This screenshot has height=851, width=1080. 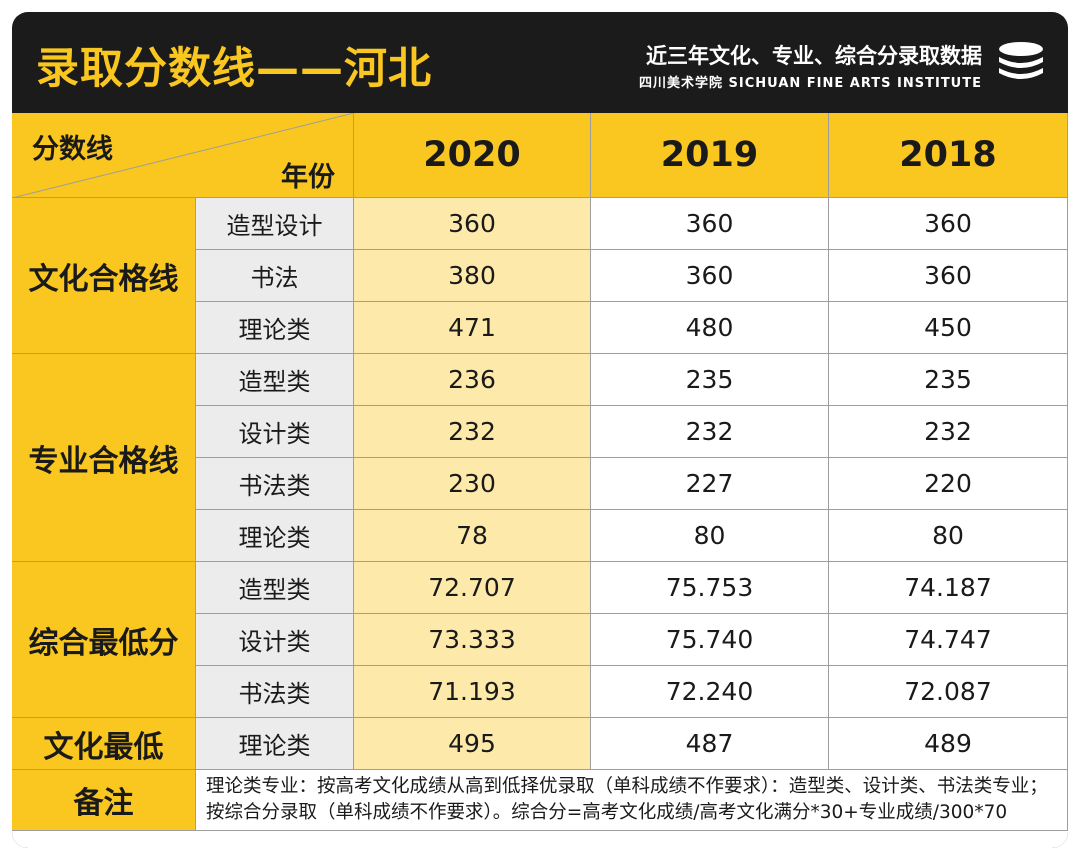 What do you see at coordinates (814, 56) in the screenshot?
I see `subtitle: 近三年文化、专业、综合分录取数据` at bounding box center [814, 56].